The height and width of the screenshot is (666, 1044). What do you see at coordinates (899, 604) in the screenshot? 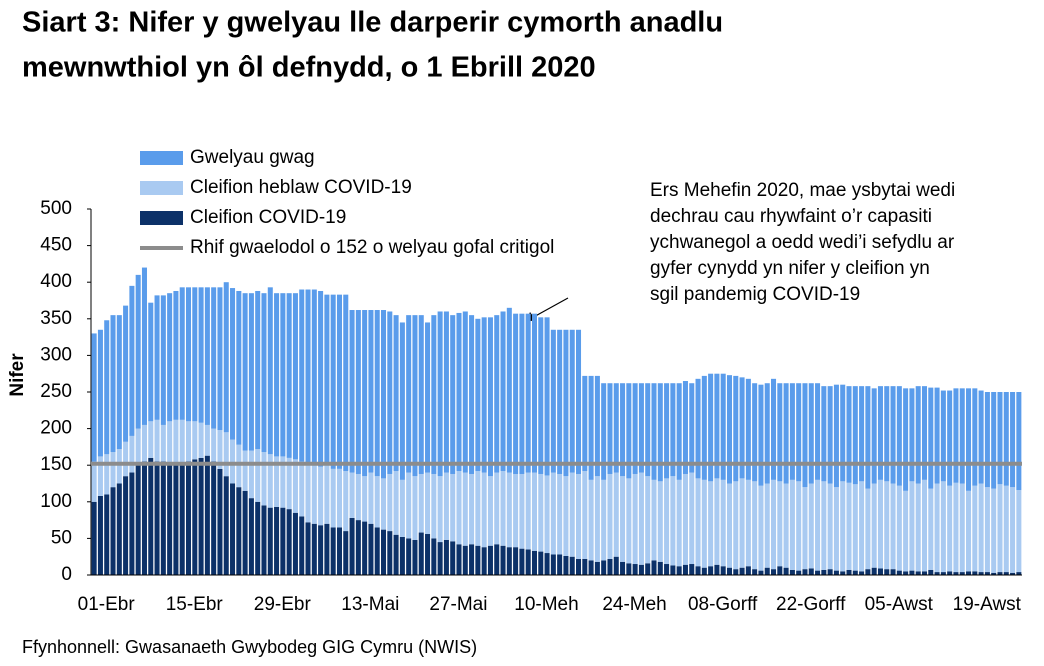
I see `x-tick-label: 05-Awst` at bounding box center [899, 604].